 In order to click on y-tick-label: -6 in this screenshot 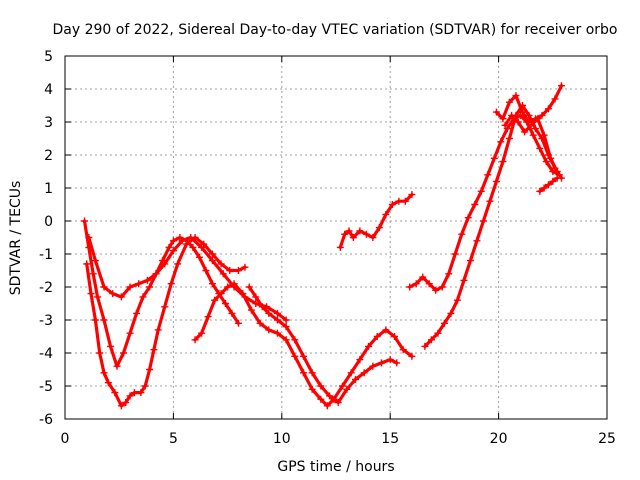, I will do `click(46, 420)`.